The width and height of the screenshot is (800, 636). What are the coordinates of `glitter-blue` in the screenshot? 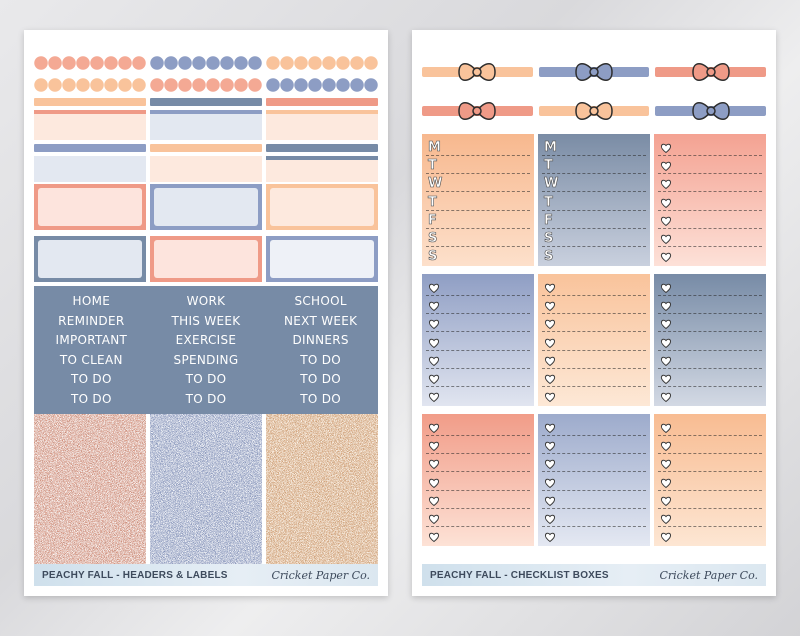 It's located at (206, 489).